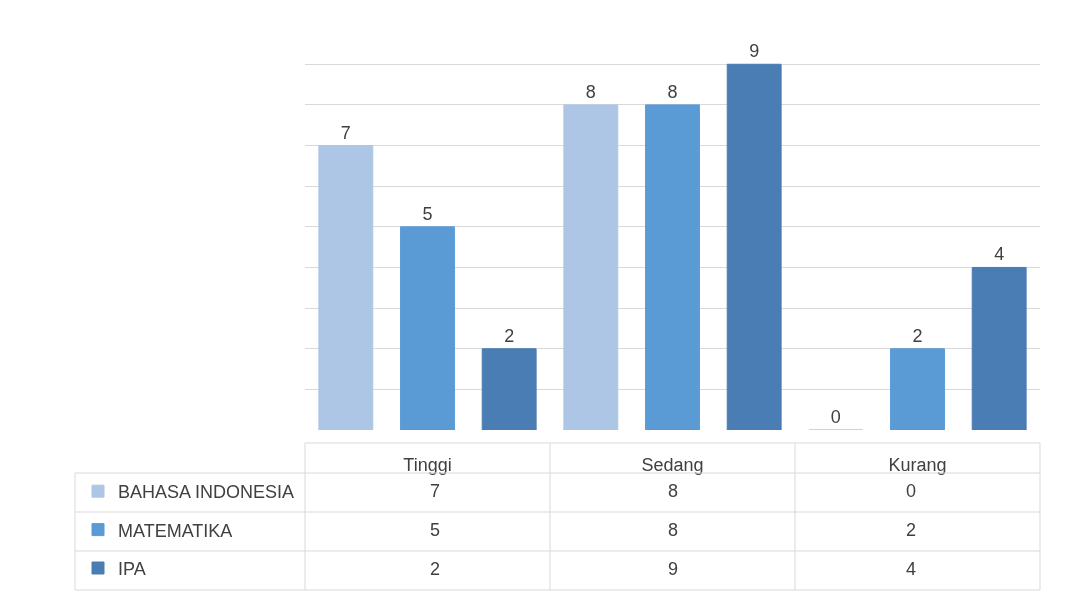 The height and width of the screenshot is (598, 1089). What do you see at coordinates (911, 491) in the screenshot?
I see `text: 0` at bounding box center [911, 491].